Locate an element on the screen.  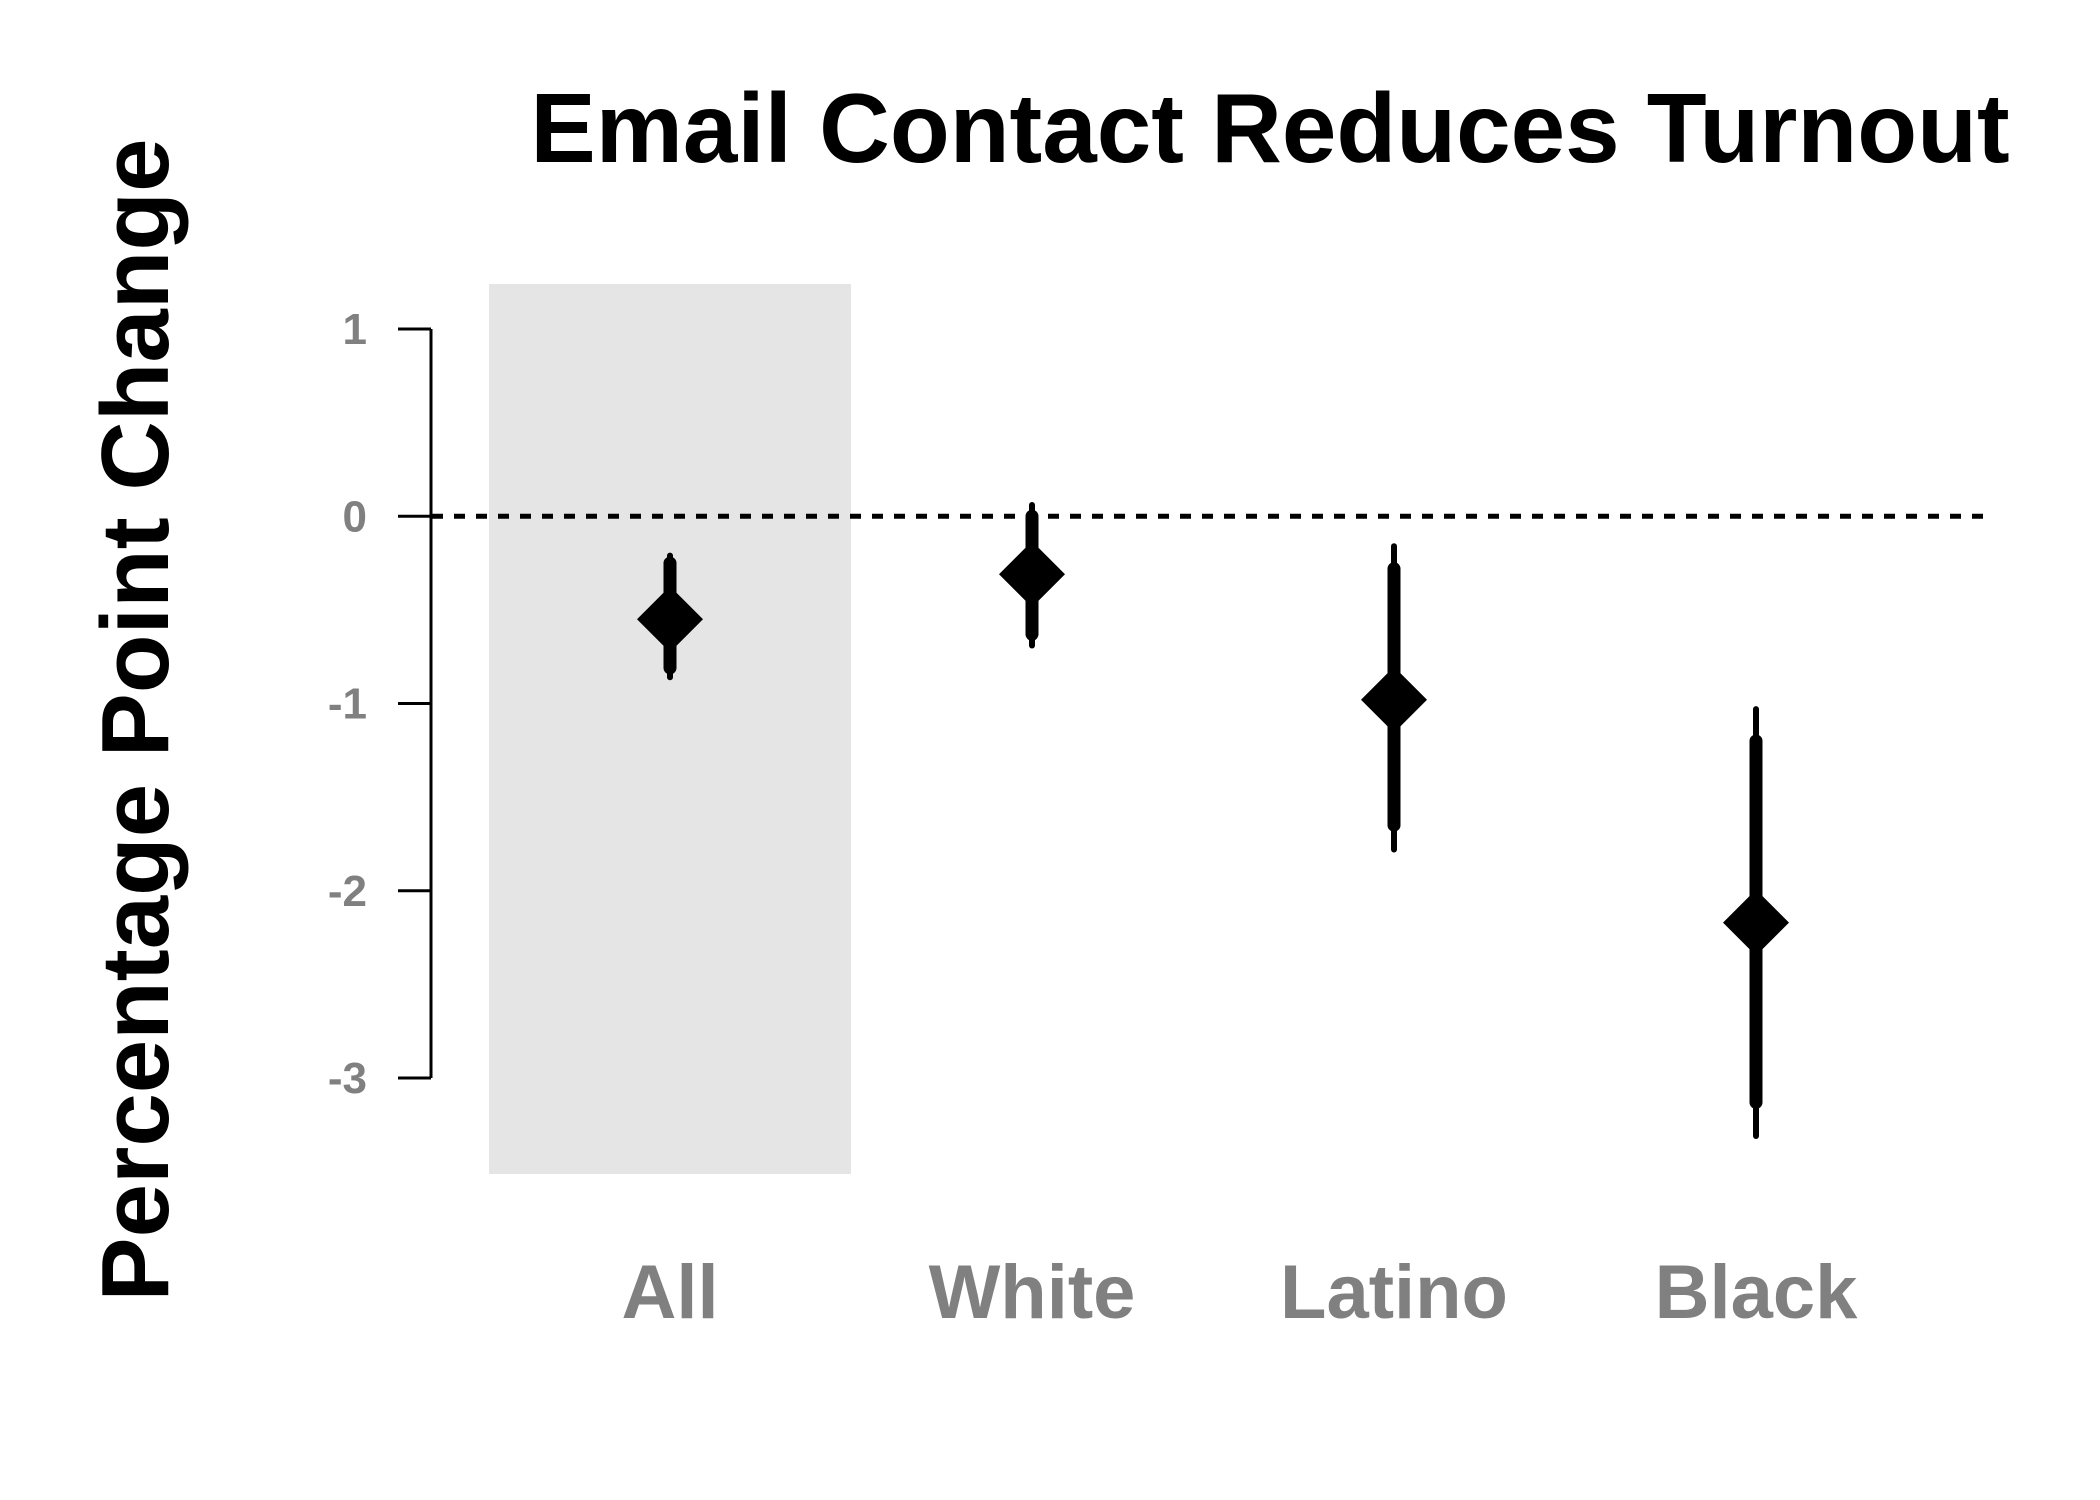
x-tick-label-latino: Latino is located at coordinates (1394, 1292).